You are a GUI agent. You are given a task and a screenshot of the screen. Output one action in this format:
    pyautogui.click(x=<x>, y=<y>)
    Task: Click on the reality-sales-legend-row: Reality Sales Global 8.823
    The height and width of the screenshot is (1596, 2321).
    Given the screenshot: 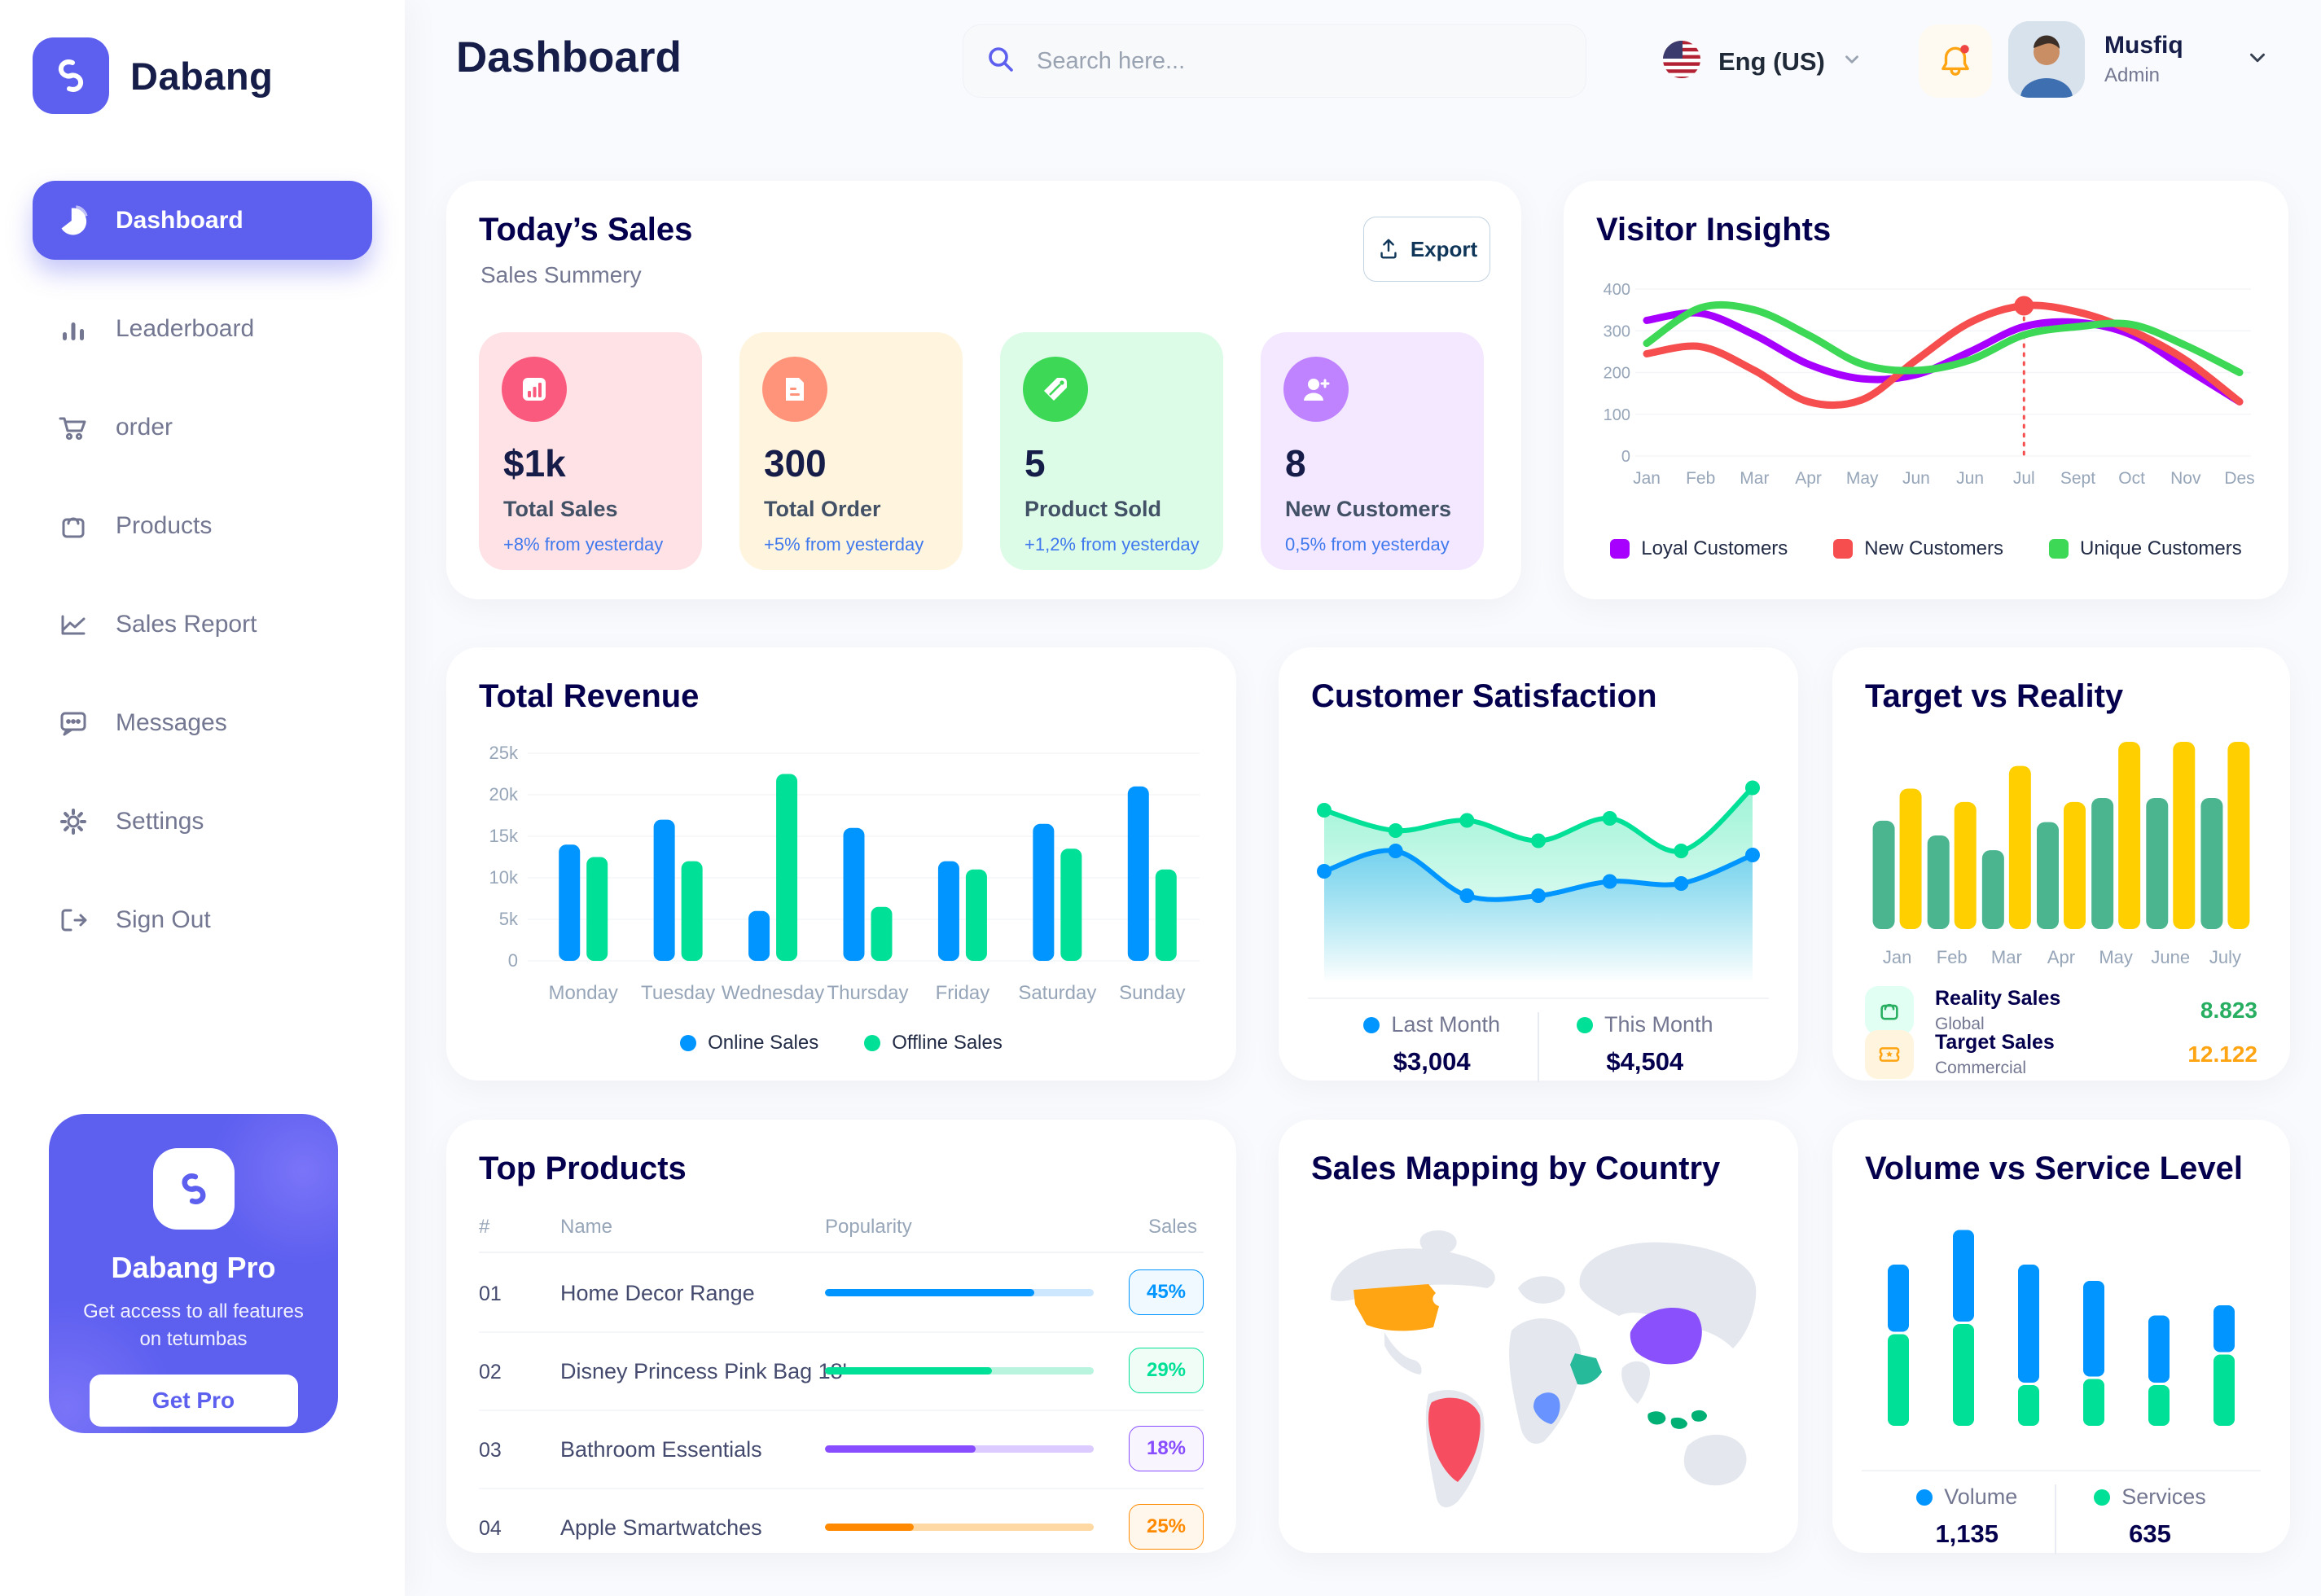 What is the action you would take?
    pyautogui.click(x=2061, y=1010)
    